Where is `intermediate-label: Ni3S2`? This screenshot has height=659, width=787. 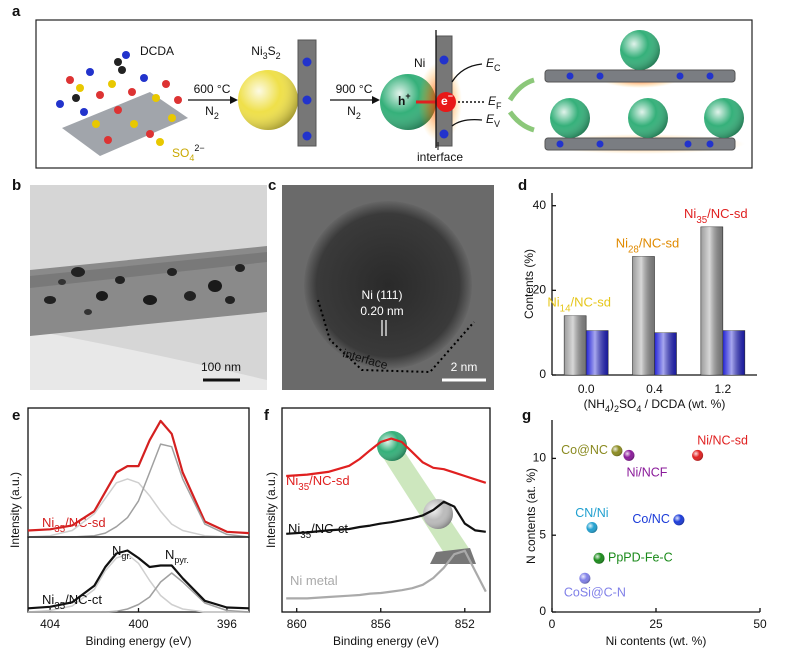 intermediate-label: Ni3S2 is located at coordinates (265, 52).